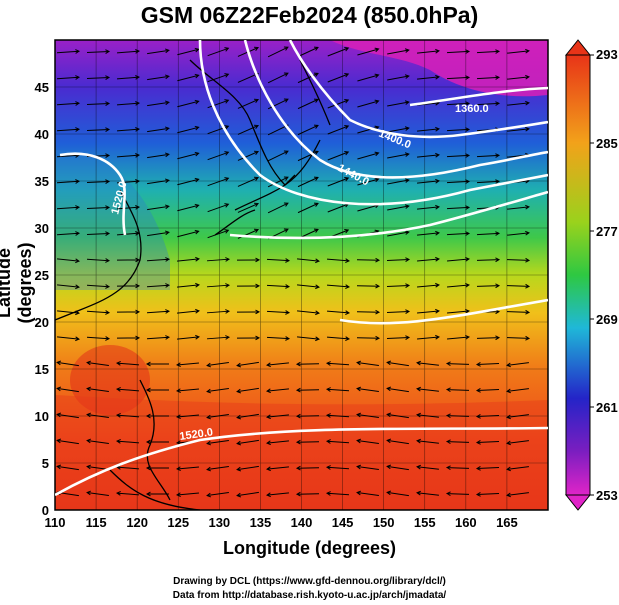 This screenshot has height=605, width=619. What do you see at coordinates (42, 87) in the screenshot?
I see `y-tick-label: 45` at bounding box center [42, 87].